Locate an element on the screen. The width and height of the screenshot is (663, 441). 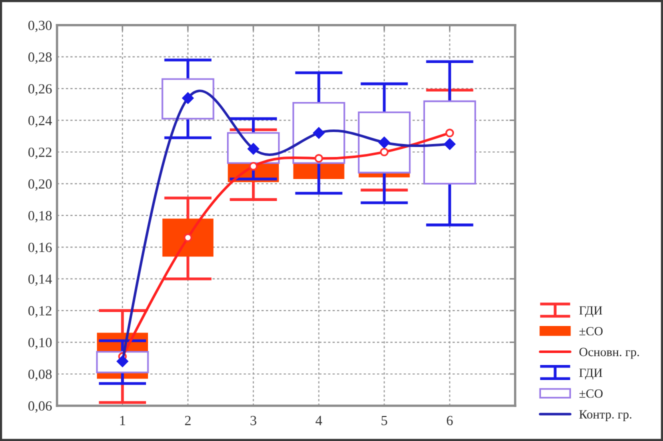
y-tick-label: 0,20 is located at coordinates (40, 185).